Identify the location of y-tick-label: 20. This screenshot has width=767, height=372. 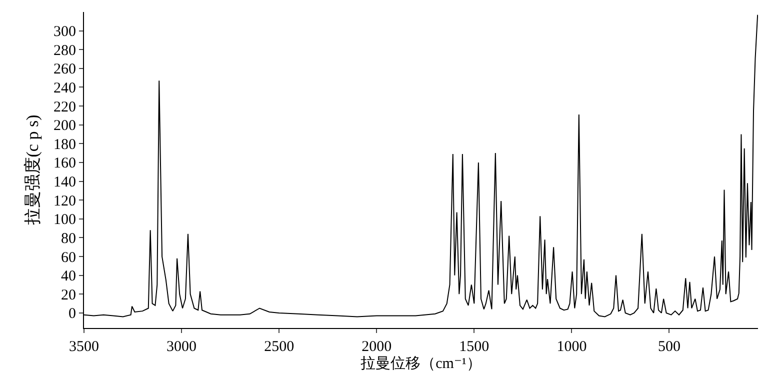
(68, 295).